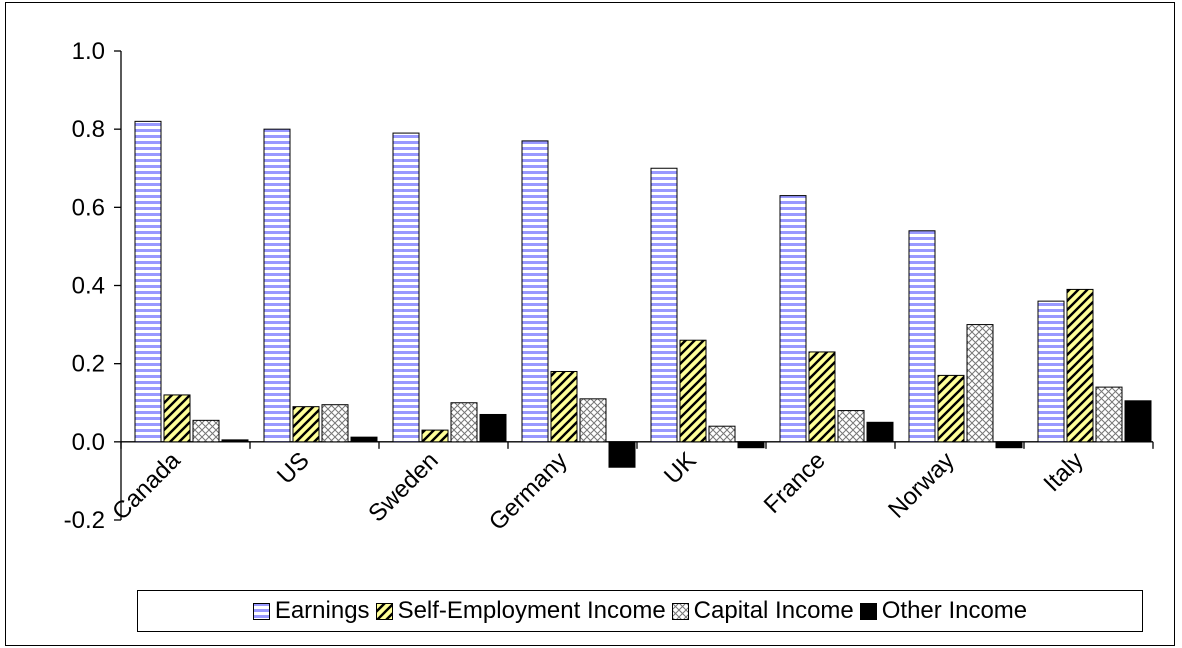 The width and height of the screenshot is (1182, 648). Describe the element at coordinates (922, 336) in the screenshot. I see `bar-earnings-norway` at that location.